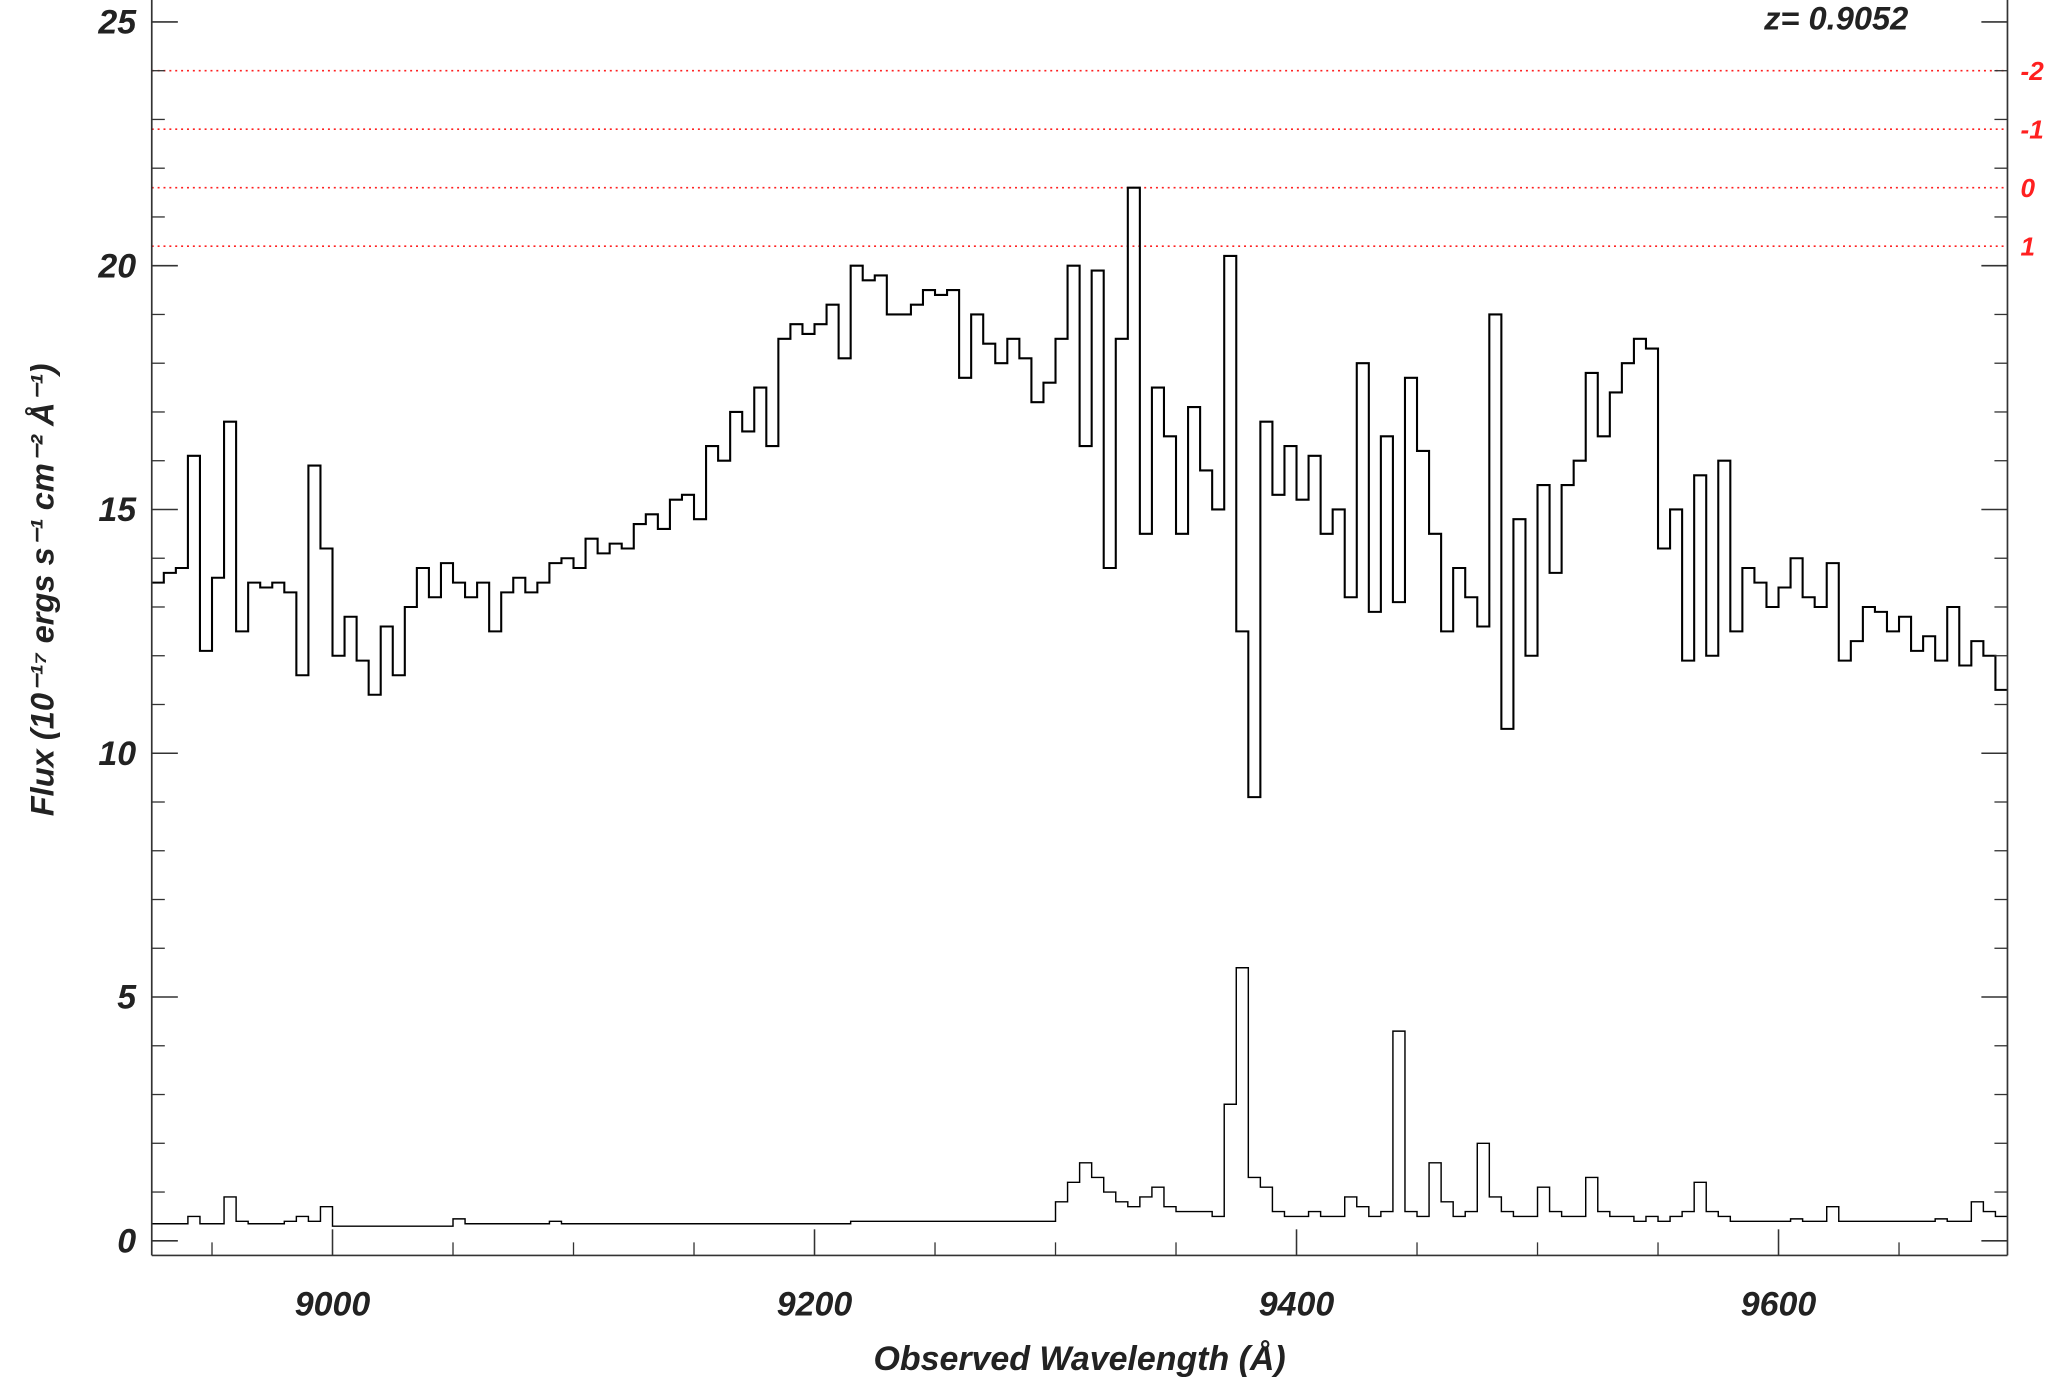 This screenshot has width=2047, height=1382. What do you see at coordinates (815, 1304) in the screenshot?
I see `x-tick-label: 9200` at bounding box center [815, 1304].